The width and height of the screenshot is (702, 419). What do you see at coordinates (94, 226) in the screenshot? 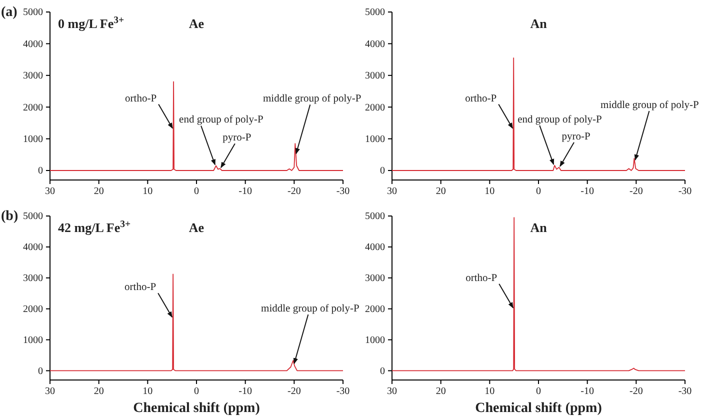
I see `chart-subtitle: 42 mg/L Fe$^{3+}$` at bounding box center [94, 226].